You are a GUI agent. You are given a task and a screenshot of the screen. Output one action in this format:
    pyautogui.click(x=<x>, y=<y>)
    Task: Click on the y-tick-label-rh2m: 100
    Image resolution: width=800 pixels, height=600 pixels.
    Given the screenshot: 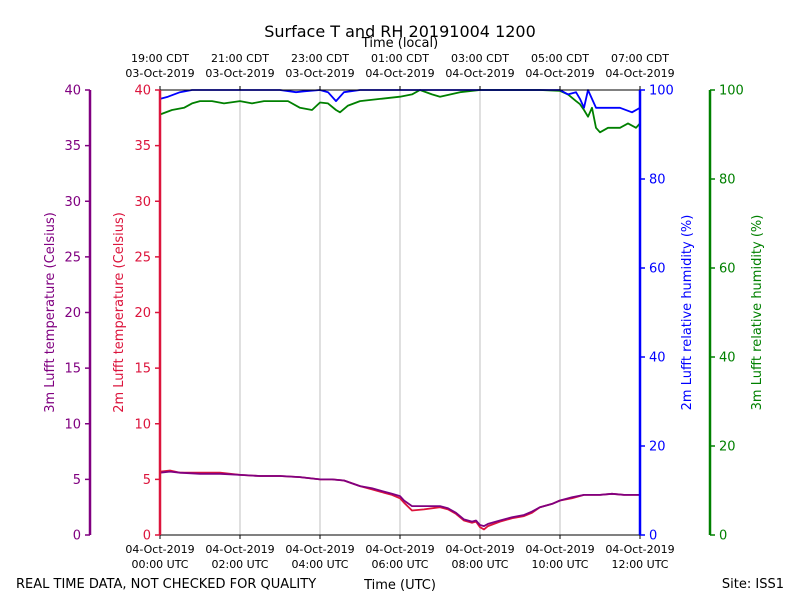 What is the action you would take?
    pyautogui.click(x=661, y=91)
    